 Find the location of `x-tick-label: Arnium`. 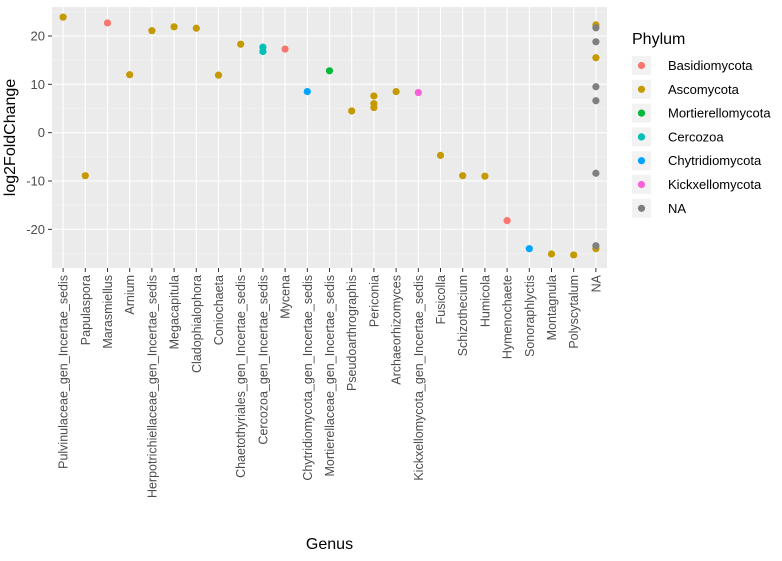

x-tick-label: Arnium is located at coordinates (130, 295).